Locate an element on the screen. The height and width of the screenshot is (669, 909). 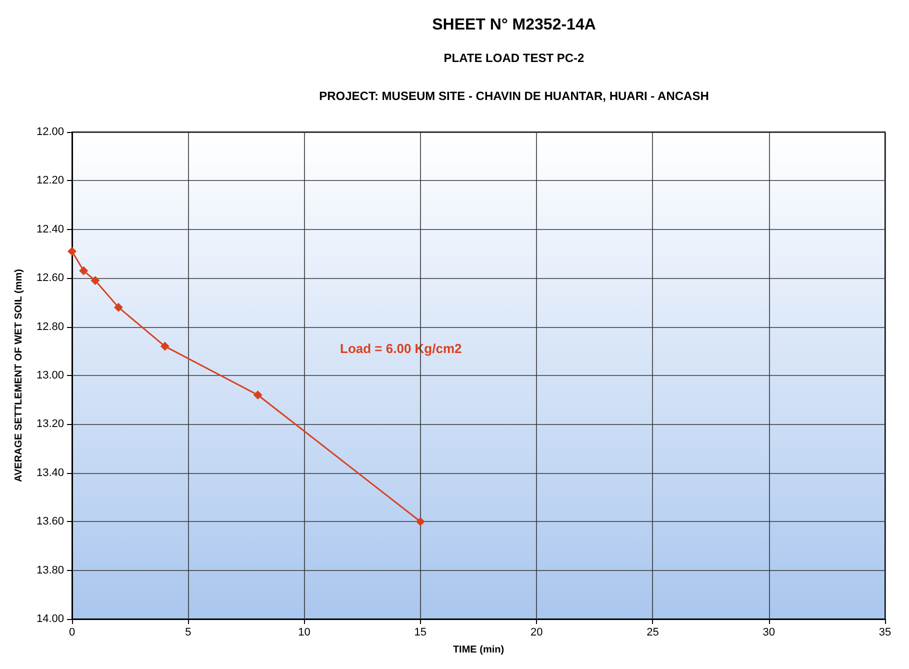
y-tick-label: 12.20 is located at coordinates (50, 180).